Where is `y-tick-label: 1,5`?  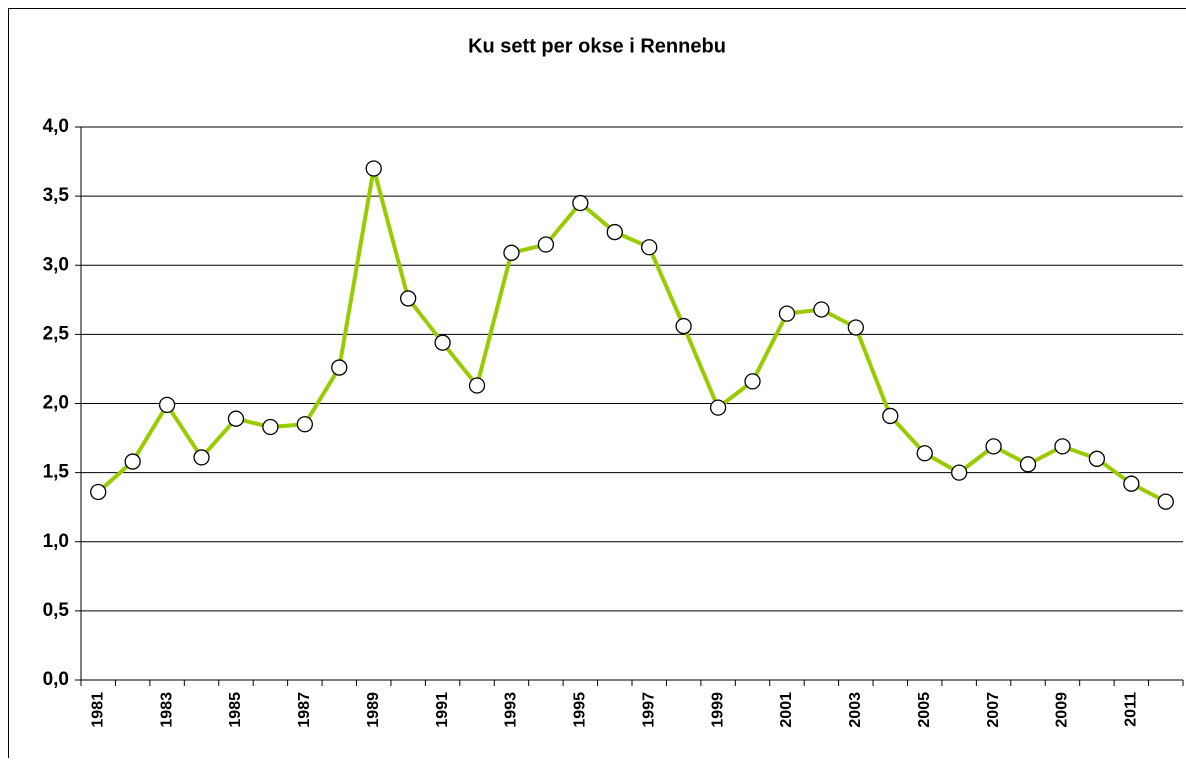
y-tick-label: 1,5 is located at coordinates (56, 472).